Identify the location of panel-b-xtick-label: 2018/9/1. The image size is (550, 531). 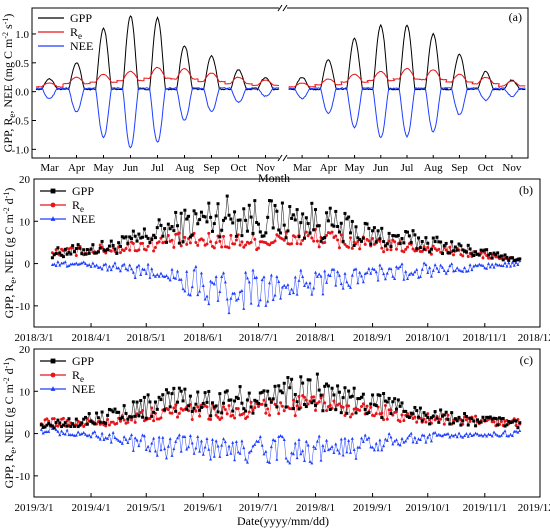
(372, 338).